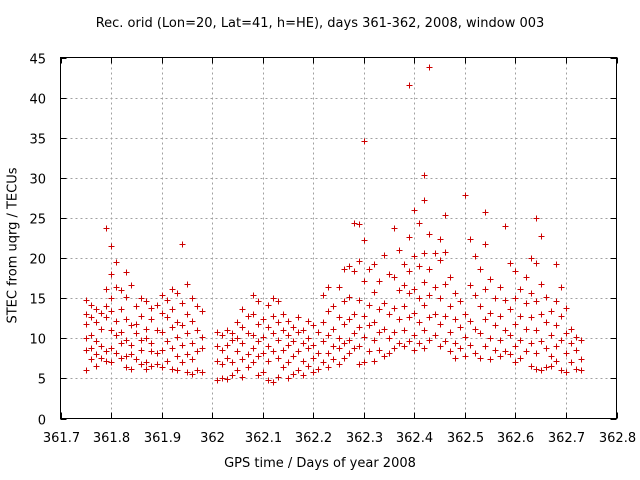 This screenshot has width=640, height=480. What do you see at coordinates (42, 380) in the screenshot?
I see `y-tick-label: 5` at bounding box center [42, 380].